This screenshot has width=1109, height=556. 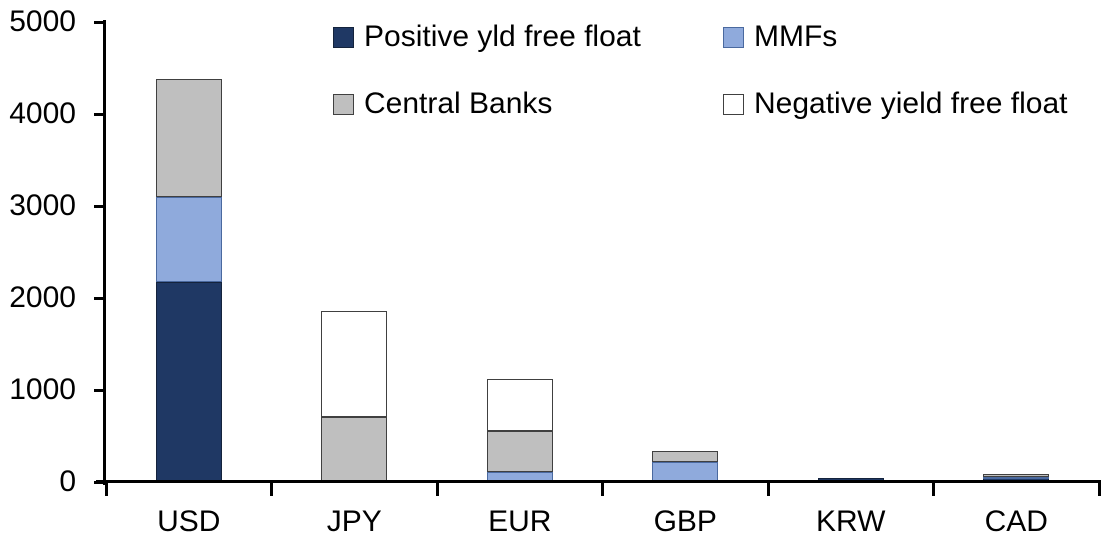 I want to click on legend-label: Negative yield free float, so click(x=911, y=103).